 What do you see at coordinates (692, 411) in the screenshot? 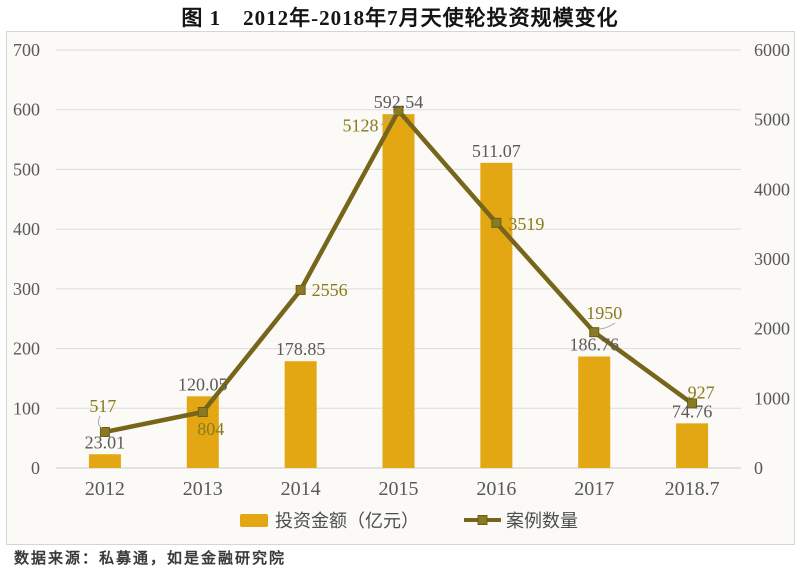
I see `bar-value-label: 74.76` at bounding box center [692, 411].